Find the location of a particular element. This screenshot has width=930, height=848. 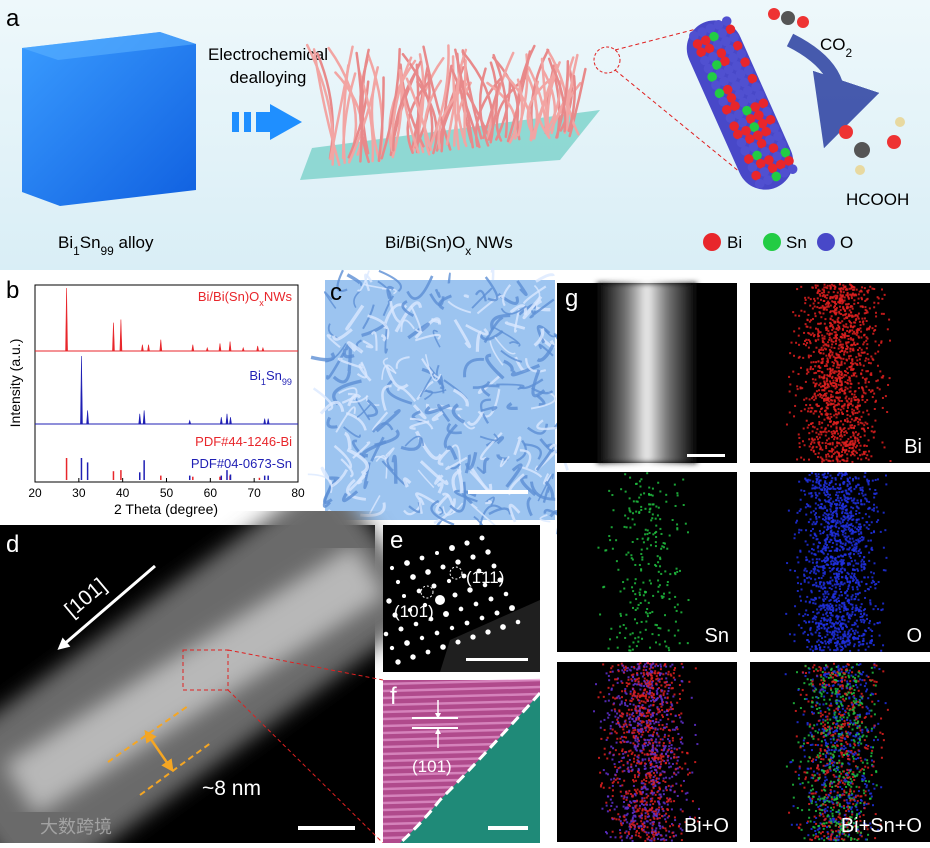

diffraction-peak is located at coordinates (190, 422).